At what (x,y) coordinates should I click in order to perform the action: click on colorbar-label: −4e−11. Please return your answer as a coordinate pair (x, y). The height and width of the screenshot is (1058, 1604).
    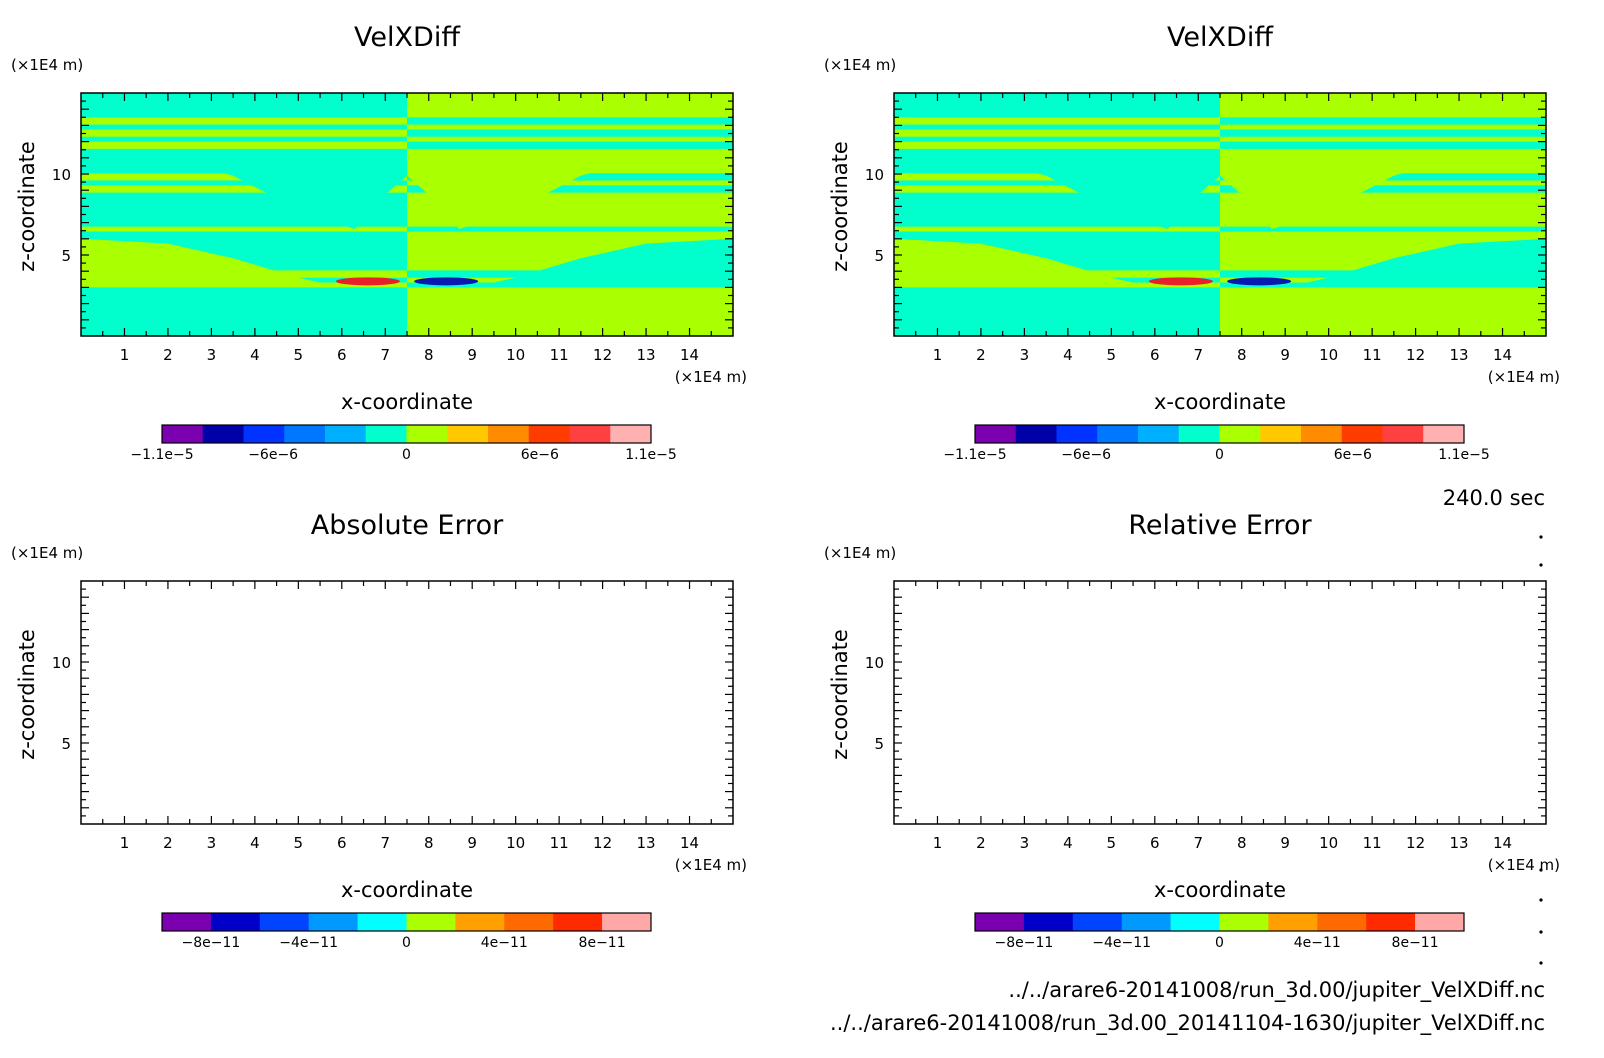
    Looking at the image, I should click on (1121, 943).